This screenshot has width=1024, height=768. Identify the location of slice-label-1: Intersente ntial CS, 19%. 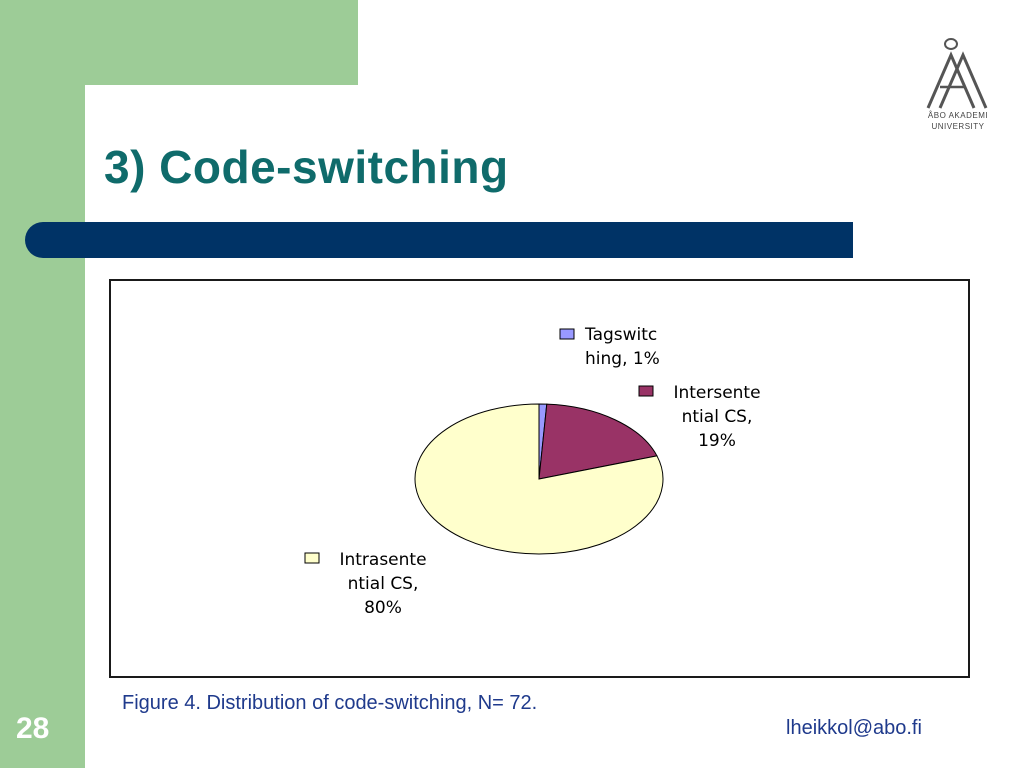
(716, 417).